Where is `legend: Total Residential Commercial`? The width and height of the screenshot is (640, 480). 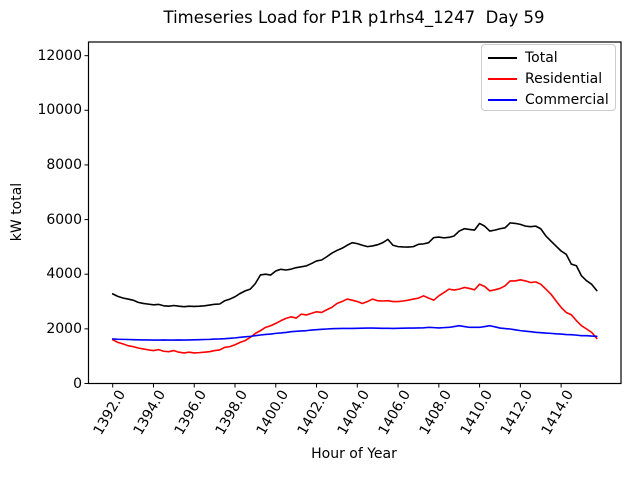 legend: Total Residential Commercial is located at coordinates (548, 77).